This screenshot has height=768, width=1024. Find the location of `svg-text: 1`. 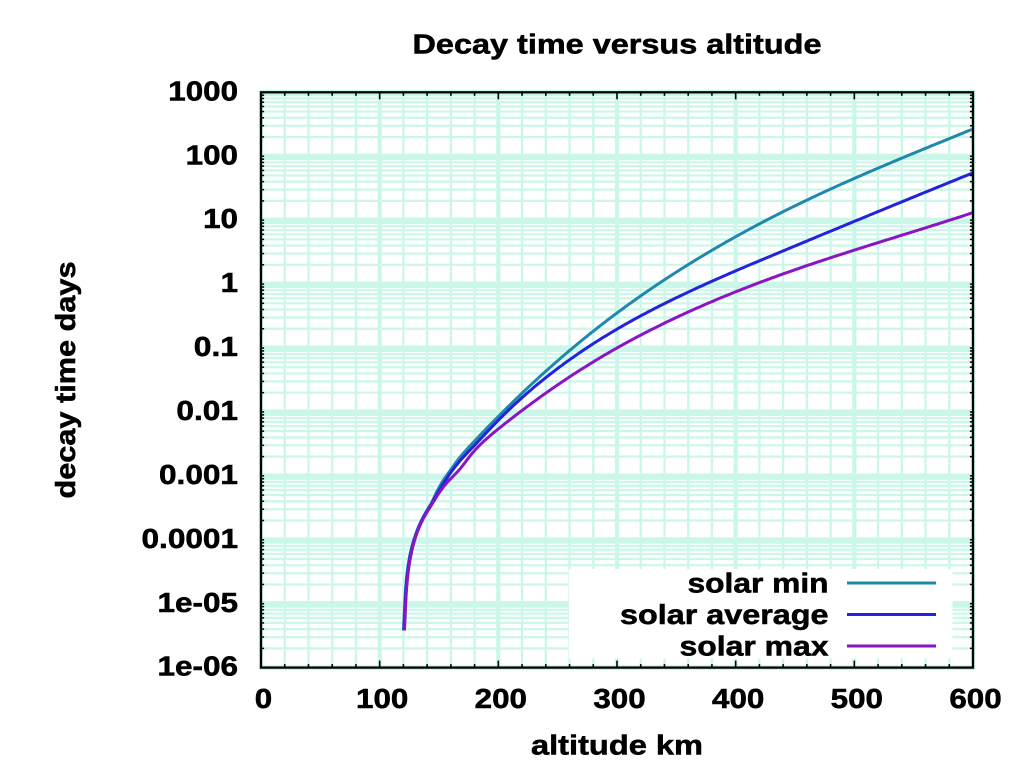

svg-text: 1 is located at coordinates (229, 282).